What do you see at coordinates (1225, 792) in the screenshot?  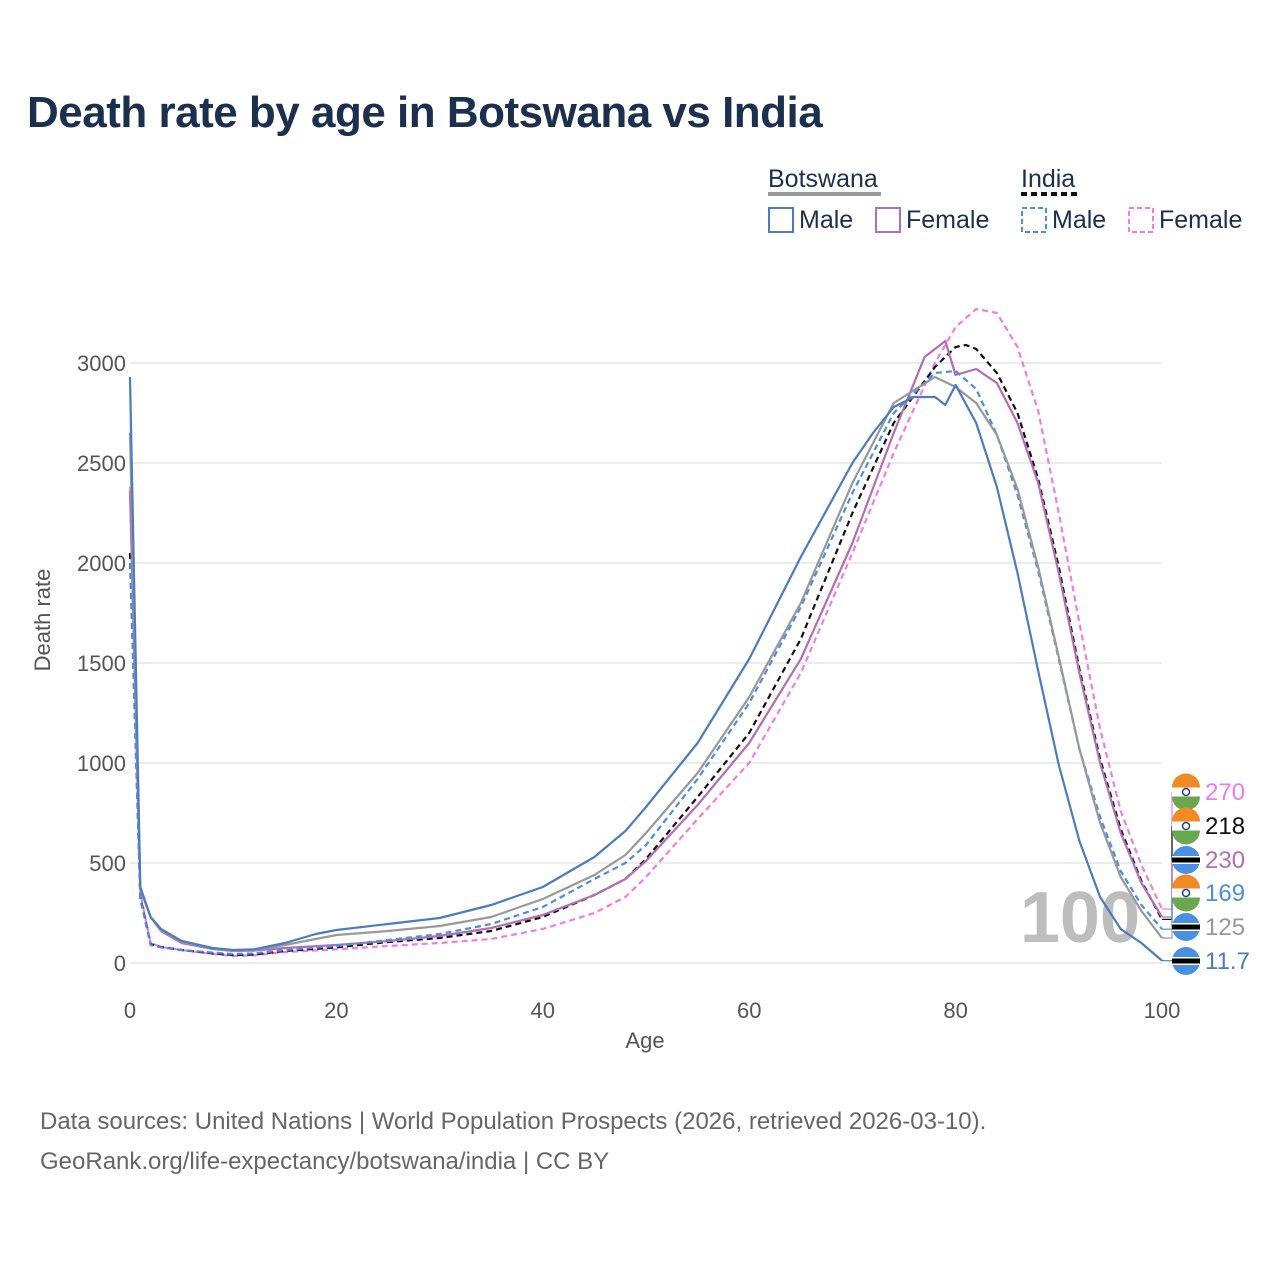 I see `end-label-india-female: 270` at bounding box center [1225, 792].